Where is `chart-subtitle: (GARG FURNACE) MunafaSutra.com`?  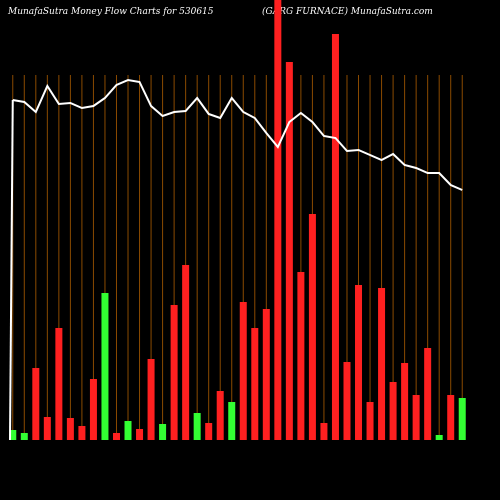 chart-subtitle: (GARG FURNACE) MunafaSutra.com is located at coordinates (347, 11).